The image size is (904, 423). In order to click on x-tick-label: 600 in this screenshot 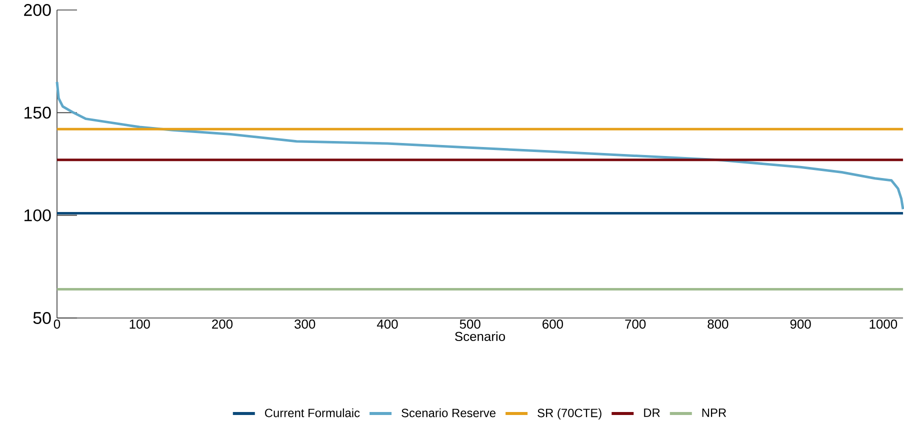, I will do `click(553, 324)`.